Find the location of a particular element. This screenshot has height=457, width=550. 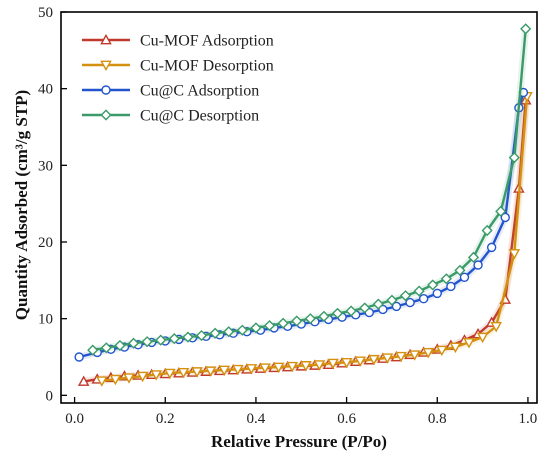

legend-label: Cu@C Adsorption is located at coordinates (199, 91).